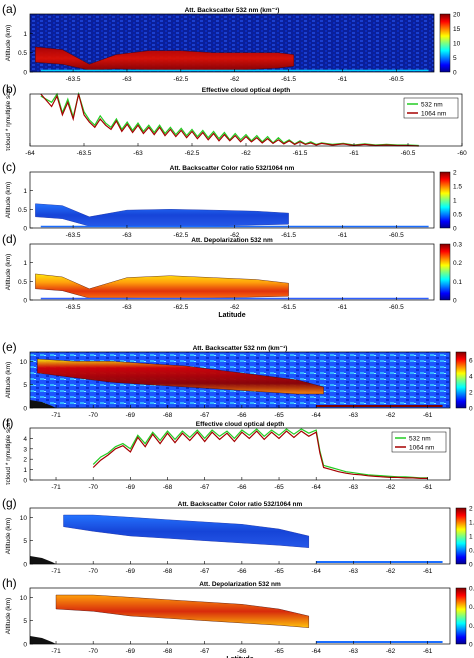 The width and height of the screenshot is (474, 658). What do you see at coordinates (239, 657) in the screenshot?
I see `x-axis-label: Latitude` at bounding box center [239, 657].